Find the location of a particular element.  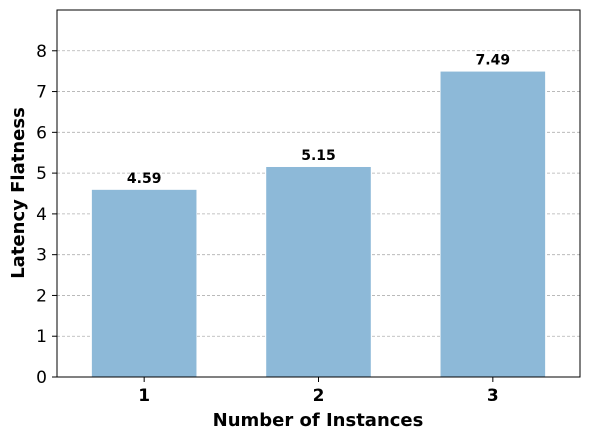

x-tick-label: 2 is located at coordinates (319, 396).